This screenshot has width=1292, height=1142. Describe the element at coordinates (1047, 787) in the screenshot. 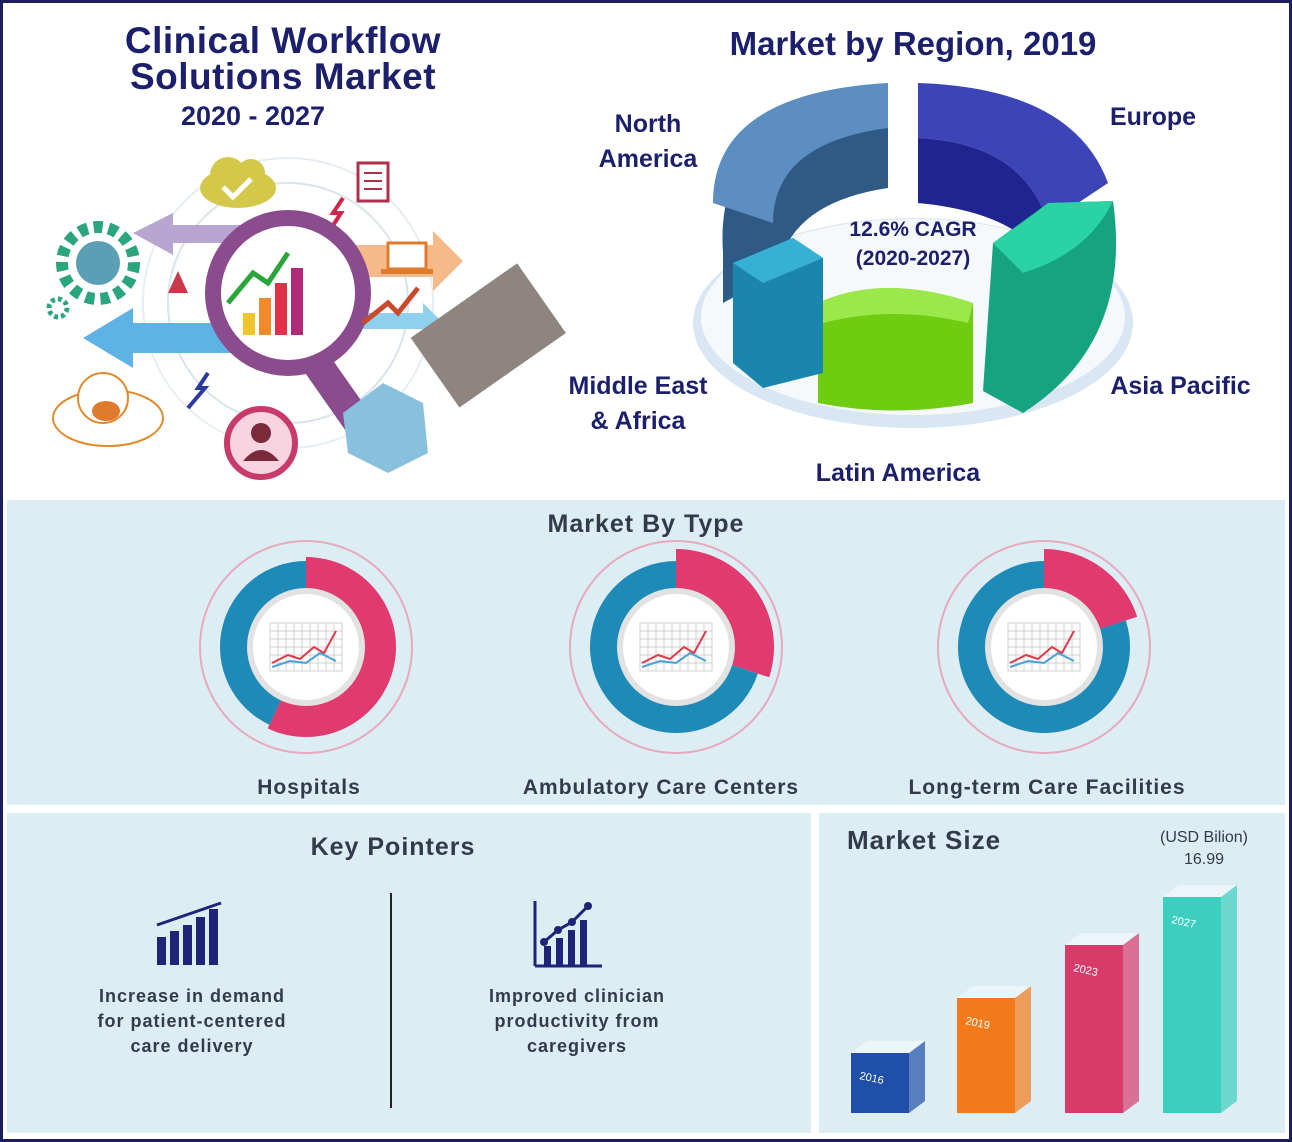

I see `type-label-long-term: Long-term Care Facilities` at that location.